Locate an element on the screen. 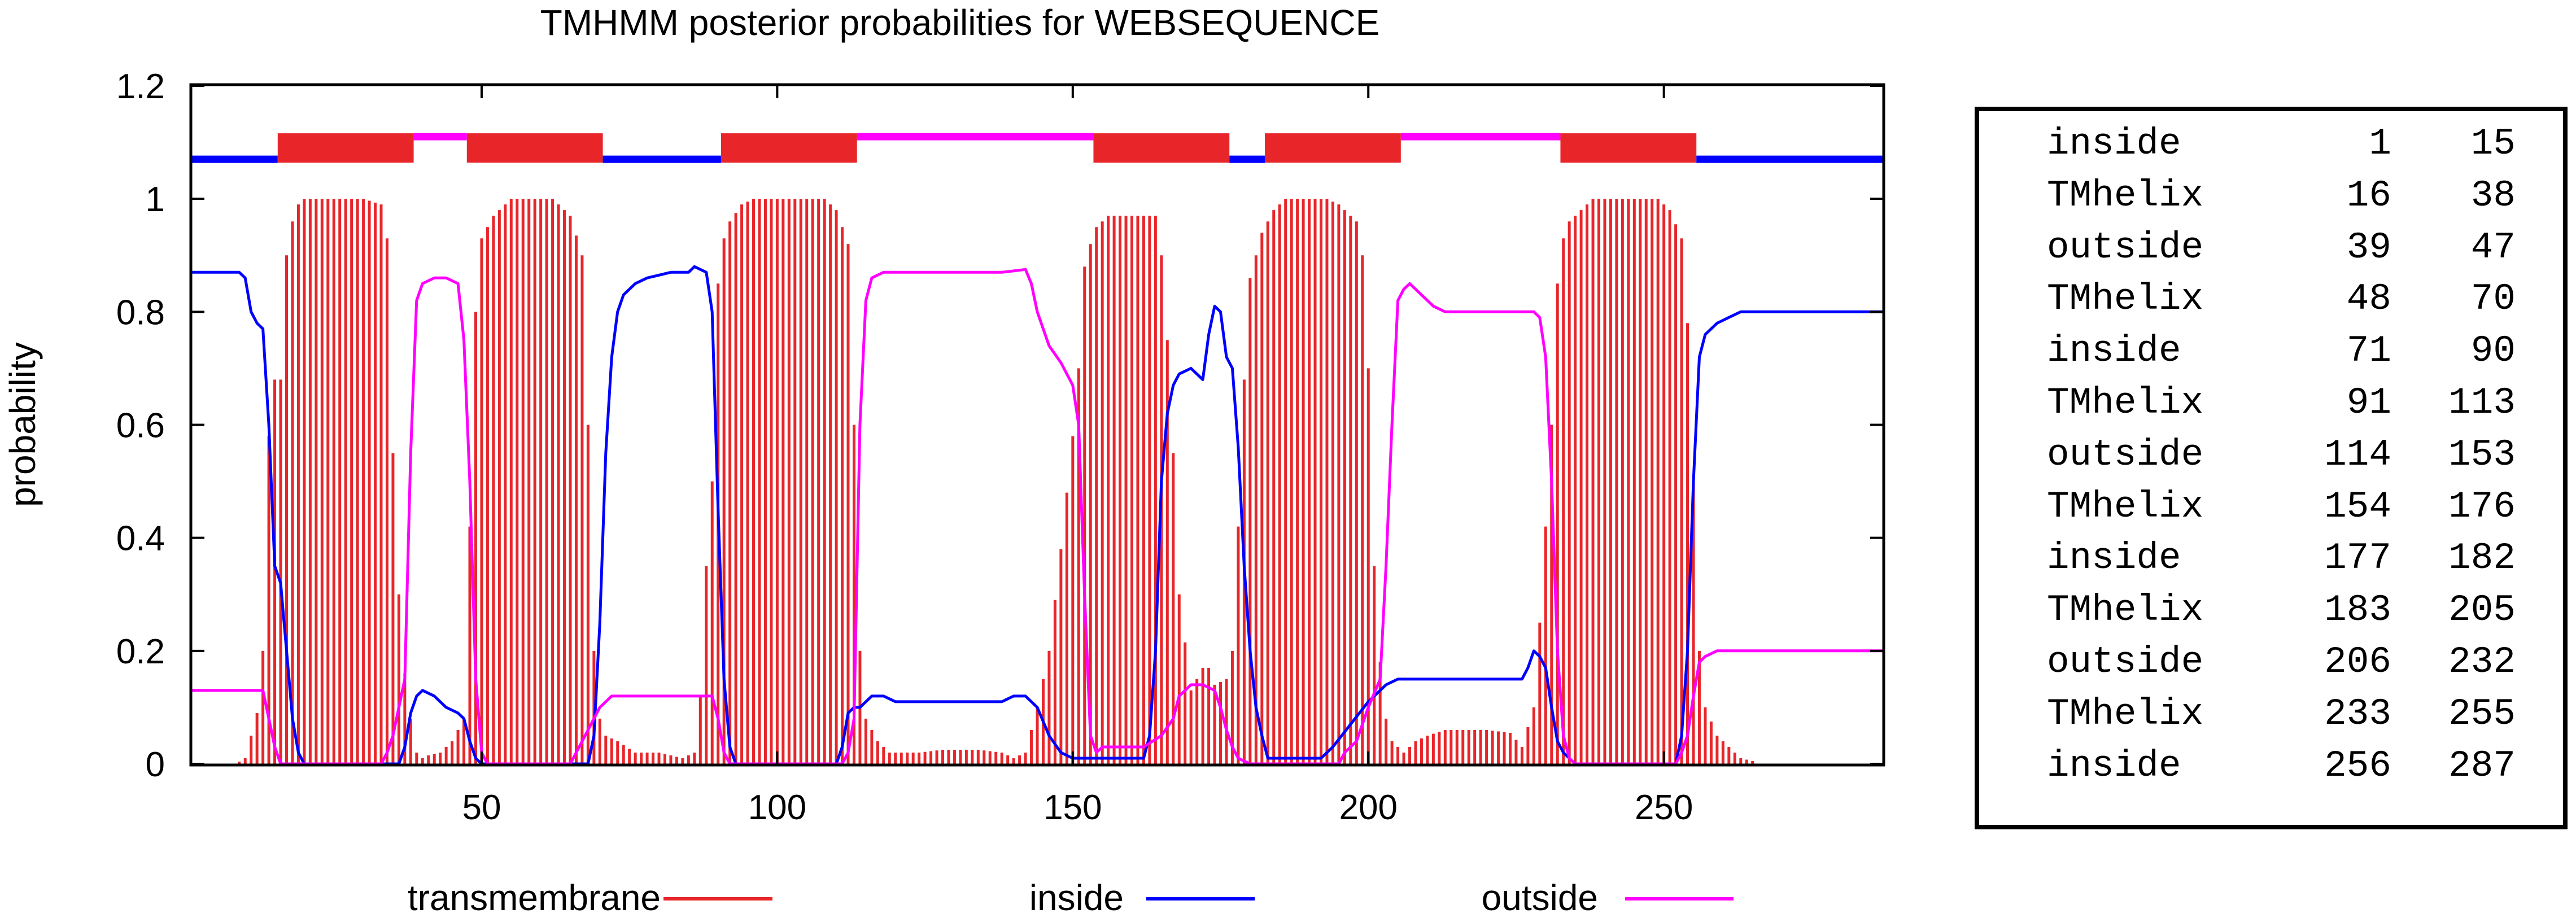  topology-bar is located at coordinates (1037, 148).